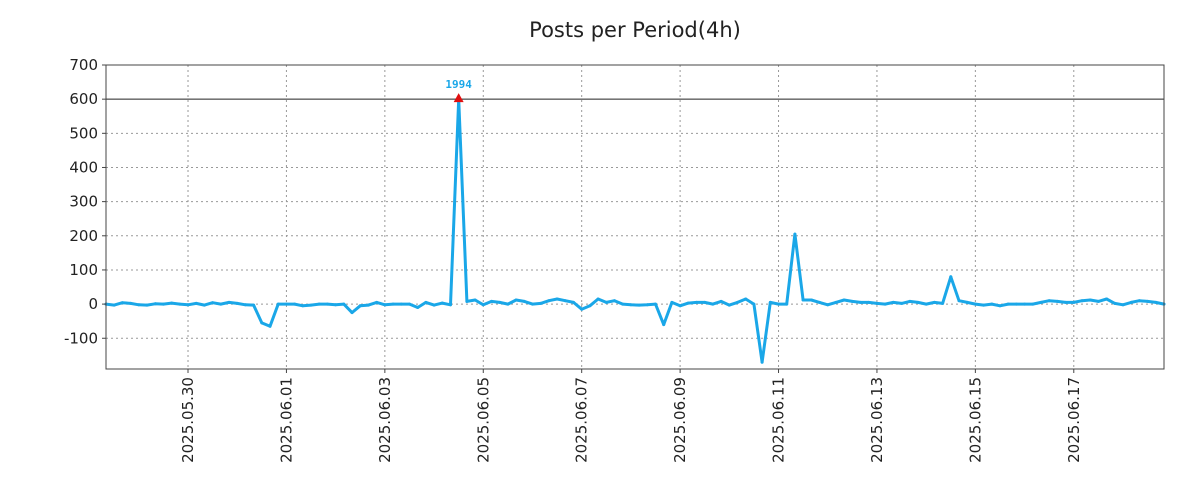 The height and width of the screenshot is (500, 1200). Describe the element at coordinates (85, 201) in the screenshot. I see `y-axis: 700 600 500 400 300 200 100 0 -100` at that location.